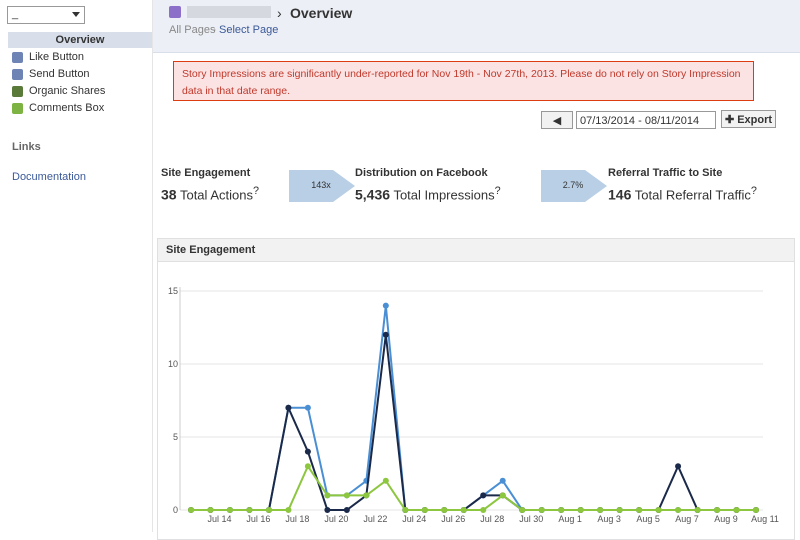  What do you see at coordinates (414, 519) in the screenshot?
I see `x-tick-label: Jul 24` at bounding box center [414, 519].